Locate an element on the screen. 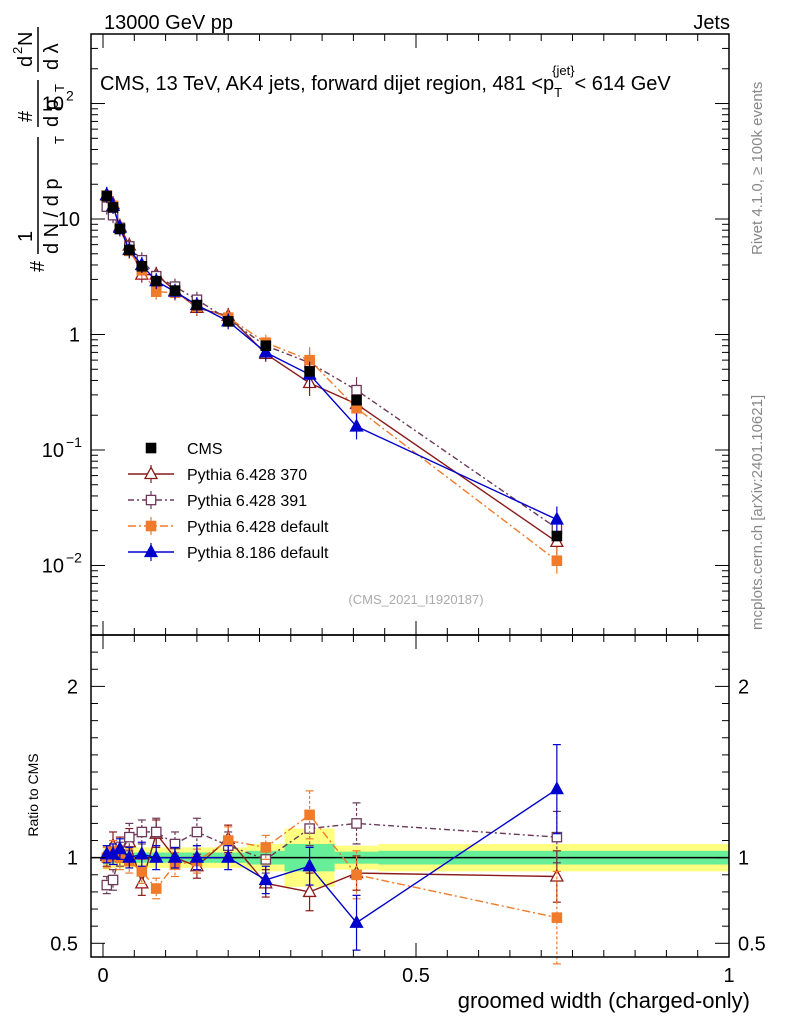 This screenshot has height=1024, width=786. ylabel-frac-den: d N / d p is located at coordinates (52, 216).